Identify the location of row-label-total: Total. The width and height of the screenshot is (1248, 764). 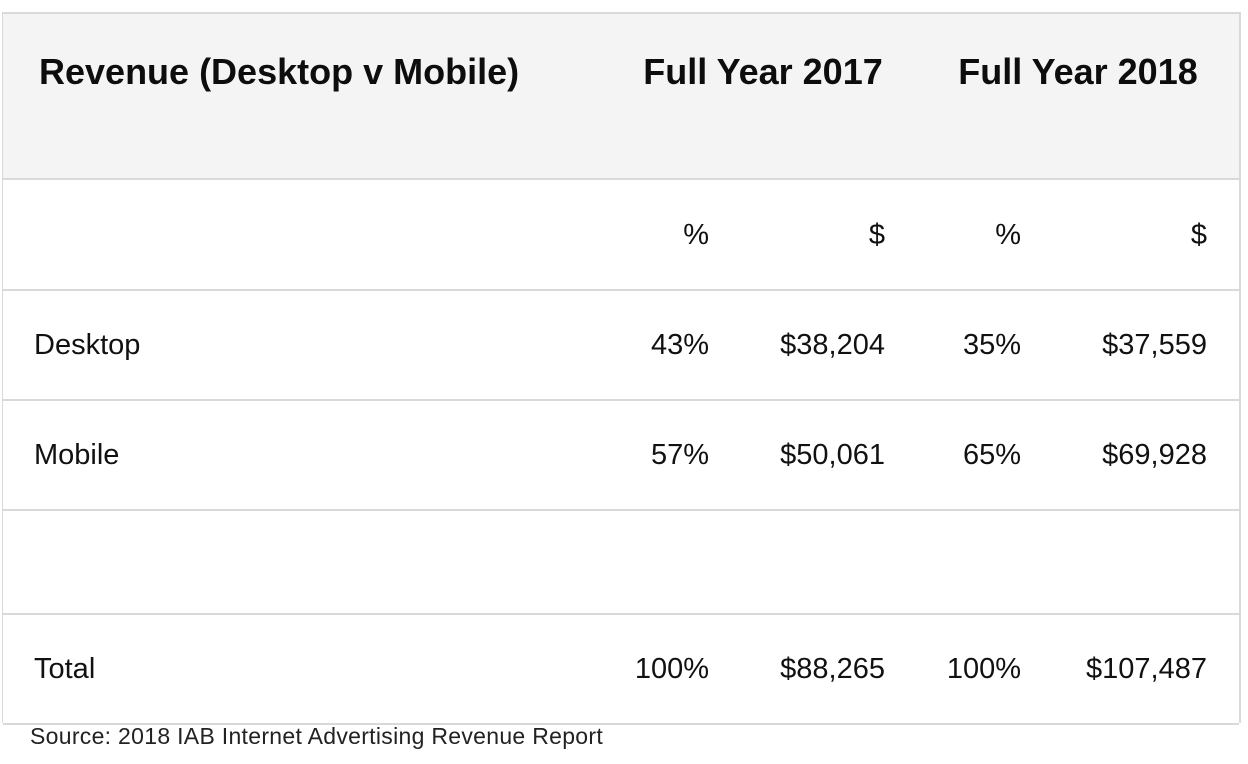
(65, 669).